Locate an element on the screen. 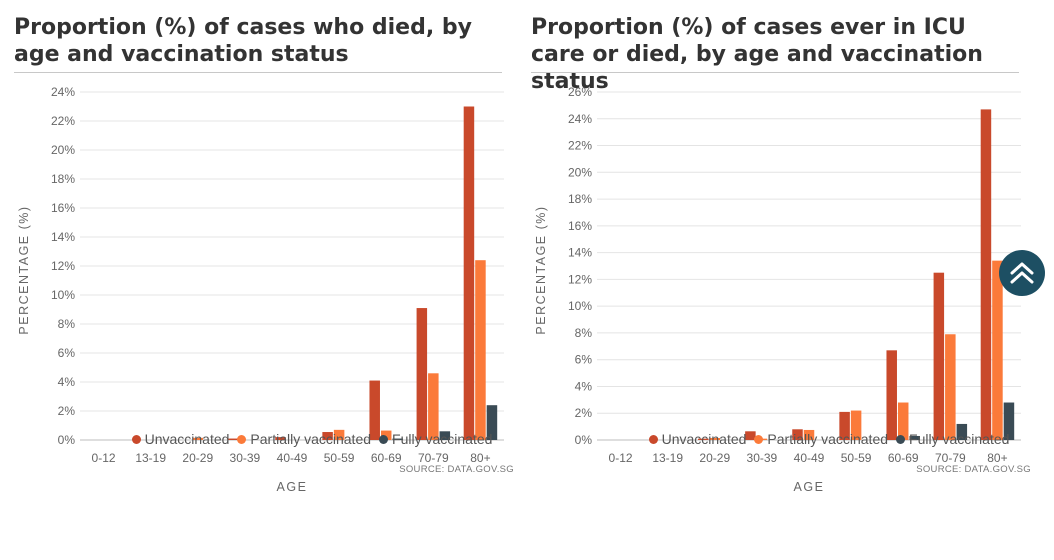  y-tick-label: 26% is located at coordinates (580, 92).